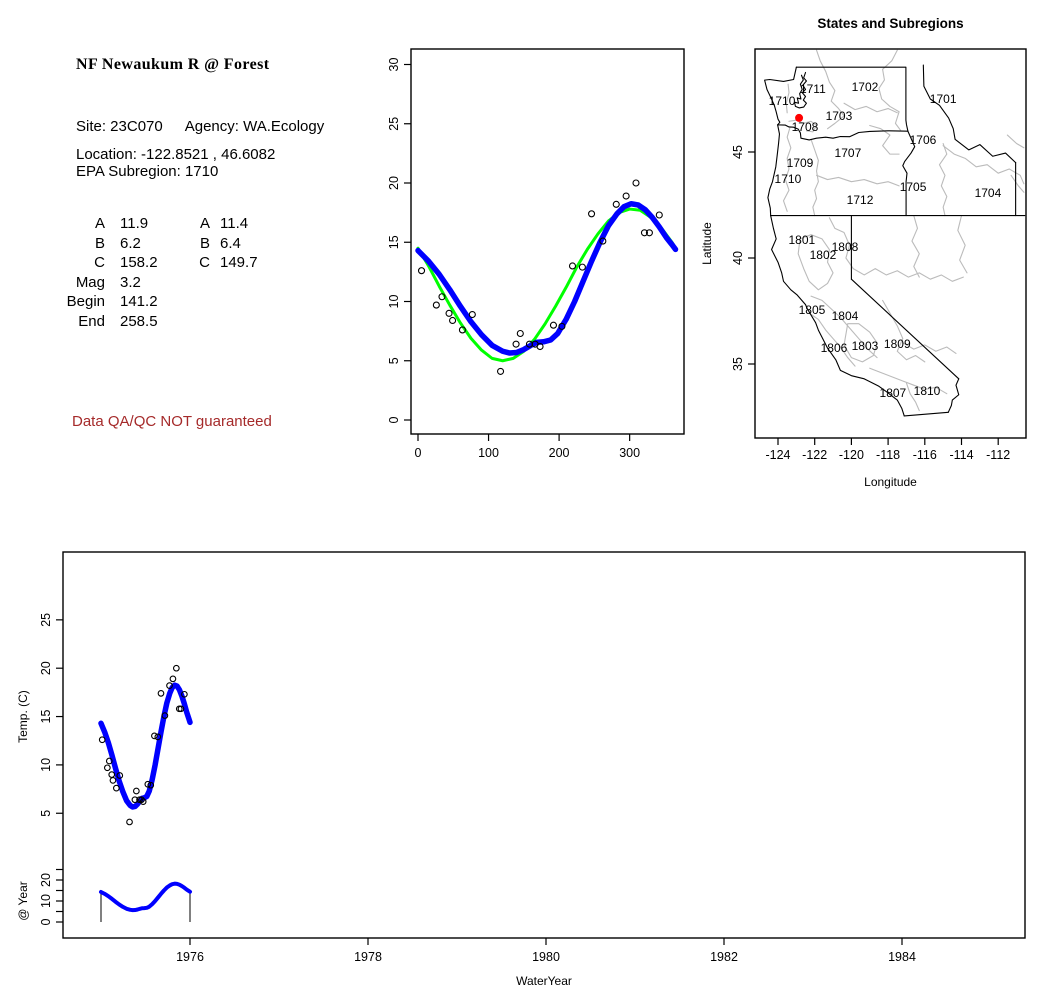 The width and height of the screenshot is (1038, 1001). I want to click on x-tick-label: 1980, so click(546, 957).